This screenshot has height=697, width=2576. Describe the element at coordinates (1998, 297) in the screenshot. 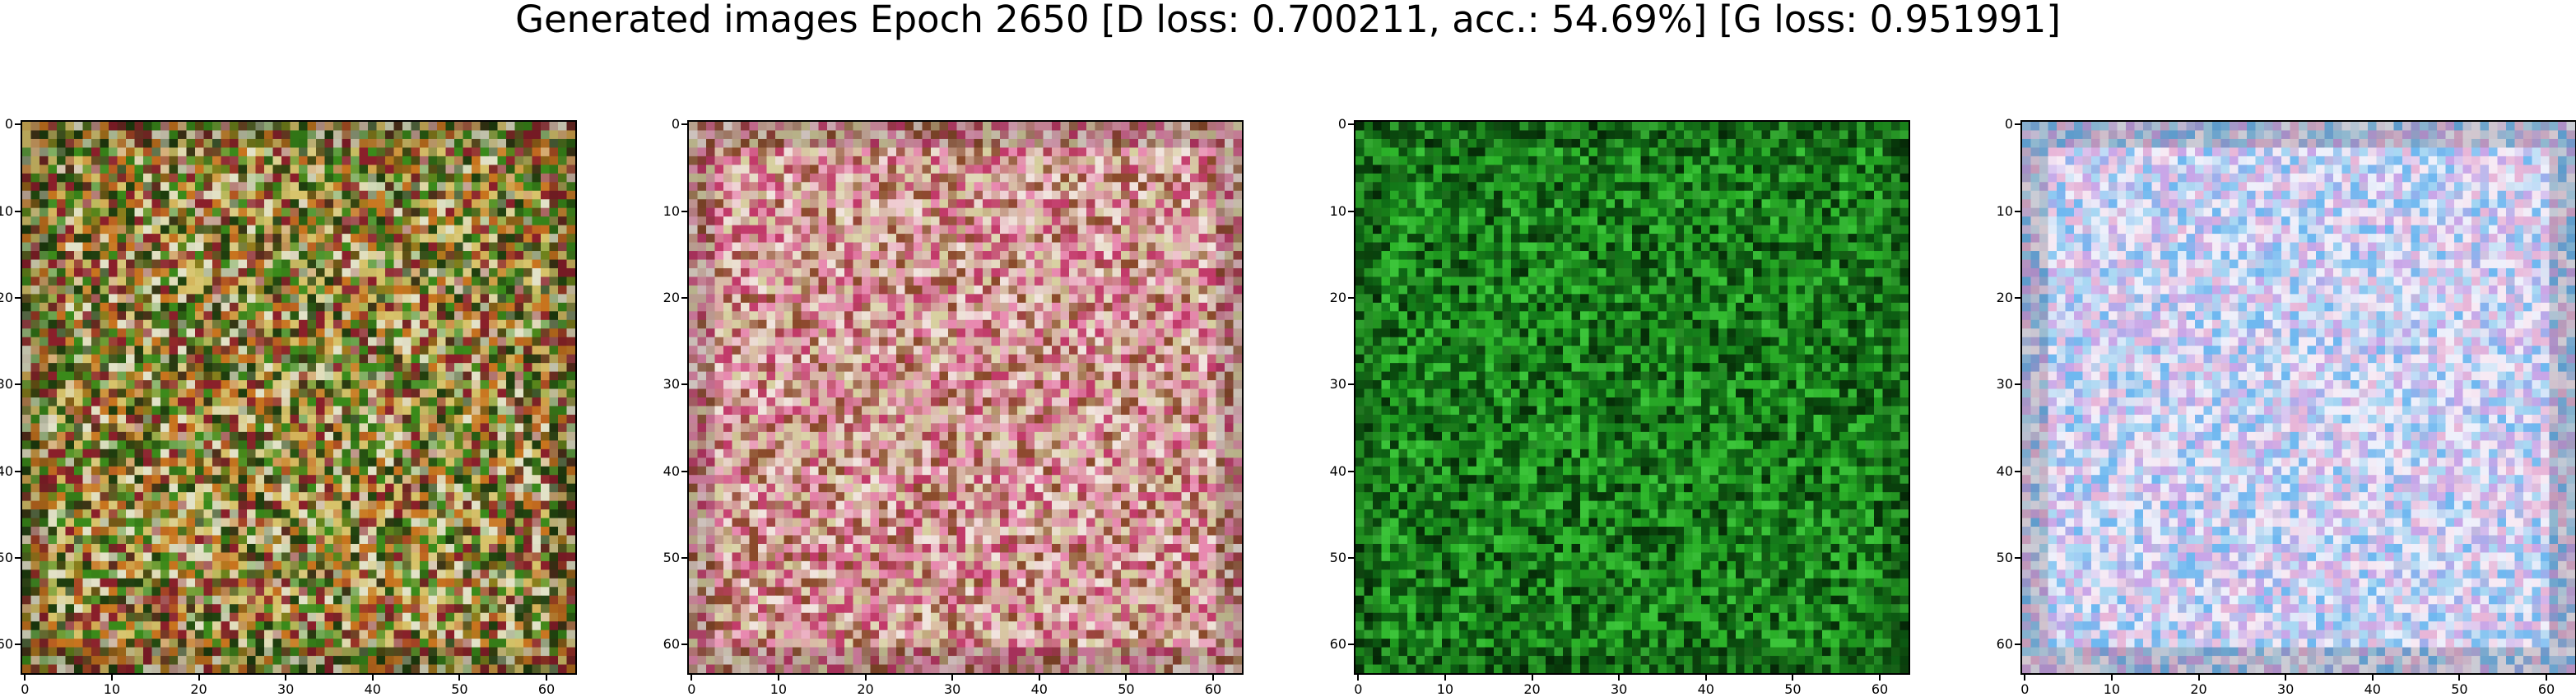

I see `y-tick-label: 20` at that location.